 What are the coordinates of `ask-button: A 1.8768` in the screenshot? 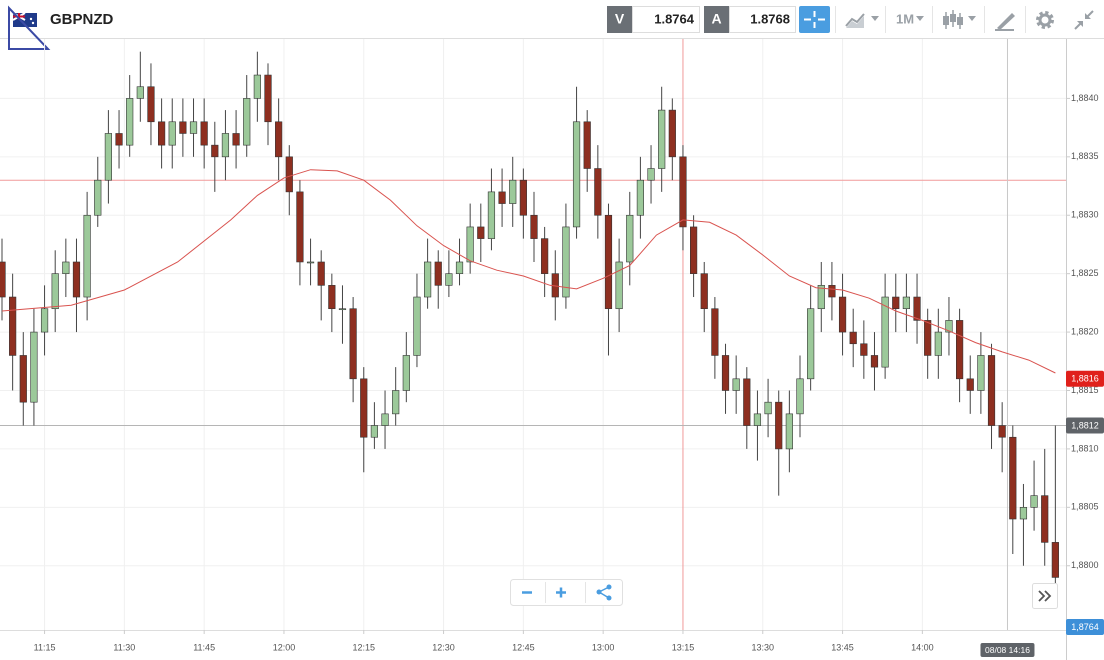 It's located at (750, 19).